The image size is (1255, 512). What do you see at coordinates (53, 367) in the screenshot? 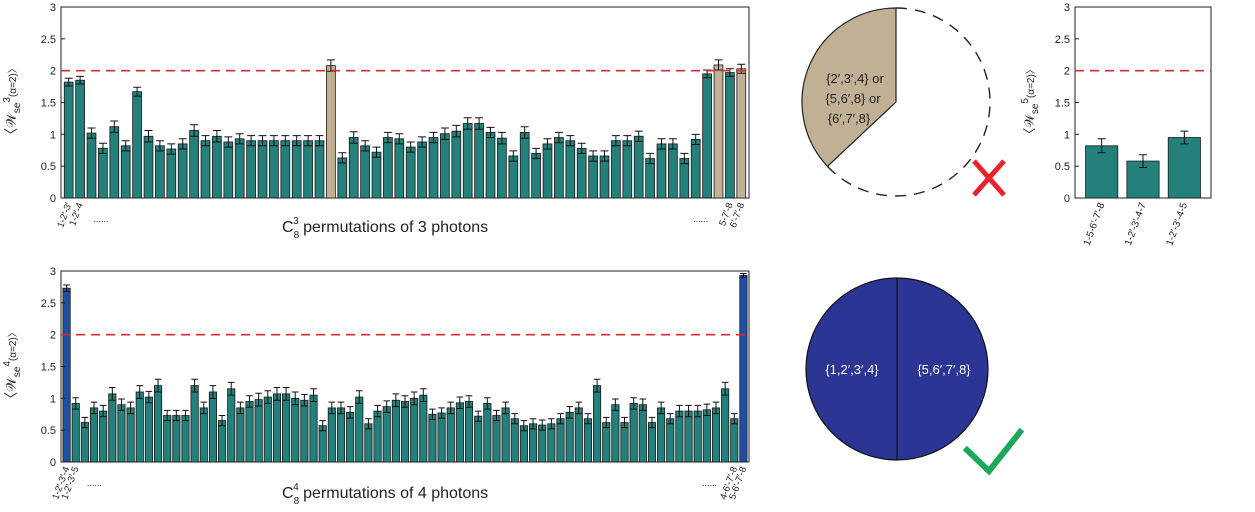
I see `bottom-y-ticks: 0 0.5 1 1.5 2 2.5 3` at bounding box center [53, 367].